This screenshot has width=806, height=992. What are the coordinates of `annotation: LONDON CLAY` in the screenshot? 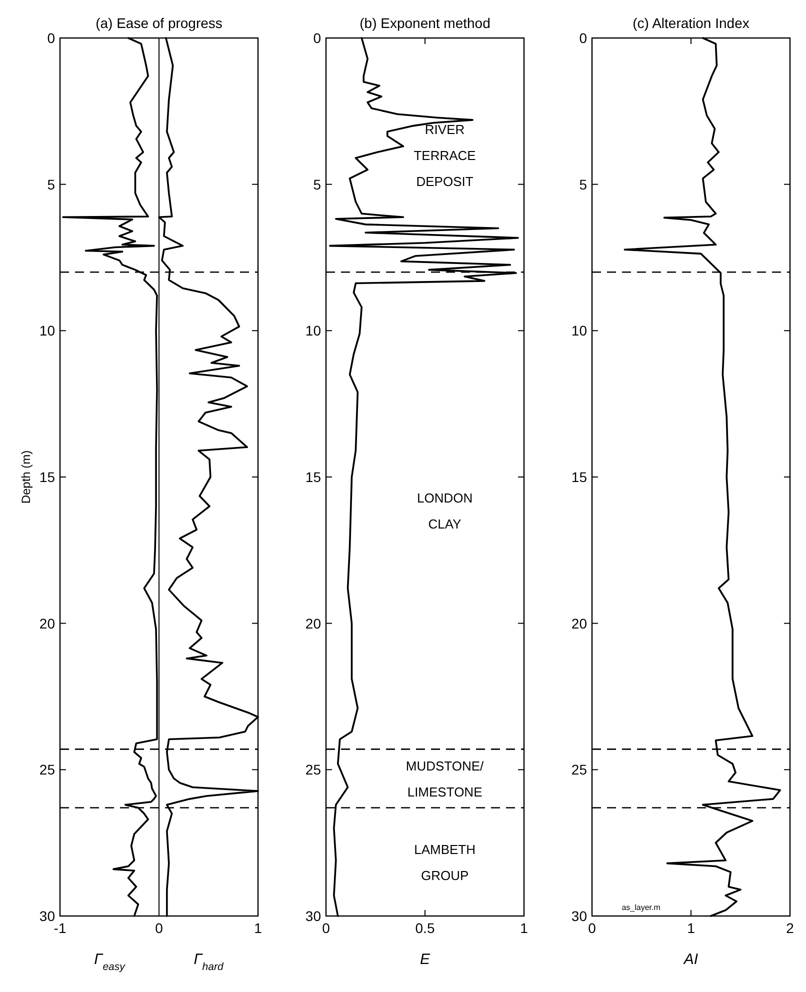 It's located at (444, 511).